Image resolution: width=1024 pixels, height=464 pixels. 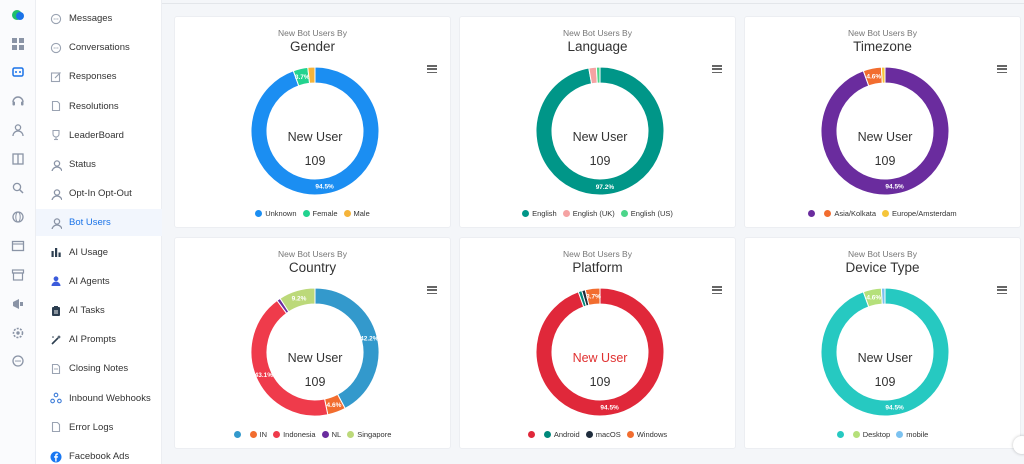 I want to click on chat-icon, so click(x=18, y=361).